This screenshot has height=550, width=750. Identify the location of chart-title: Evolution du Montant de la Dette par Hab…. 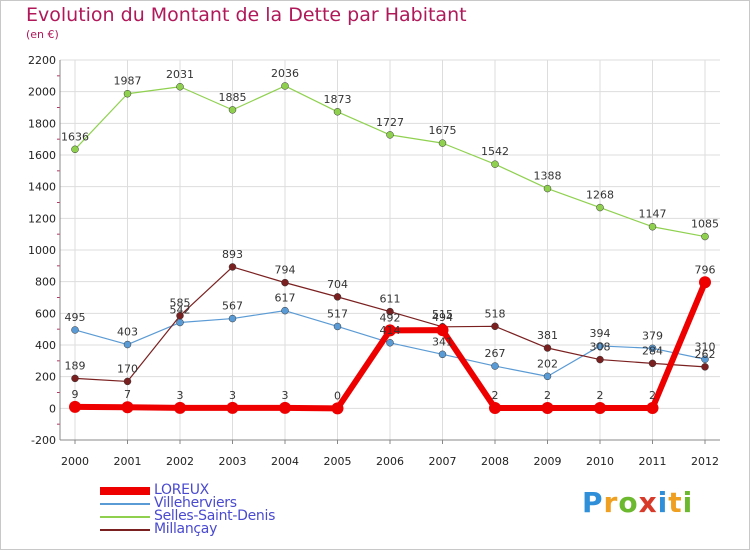
(246, 15).